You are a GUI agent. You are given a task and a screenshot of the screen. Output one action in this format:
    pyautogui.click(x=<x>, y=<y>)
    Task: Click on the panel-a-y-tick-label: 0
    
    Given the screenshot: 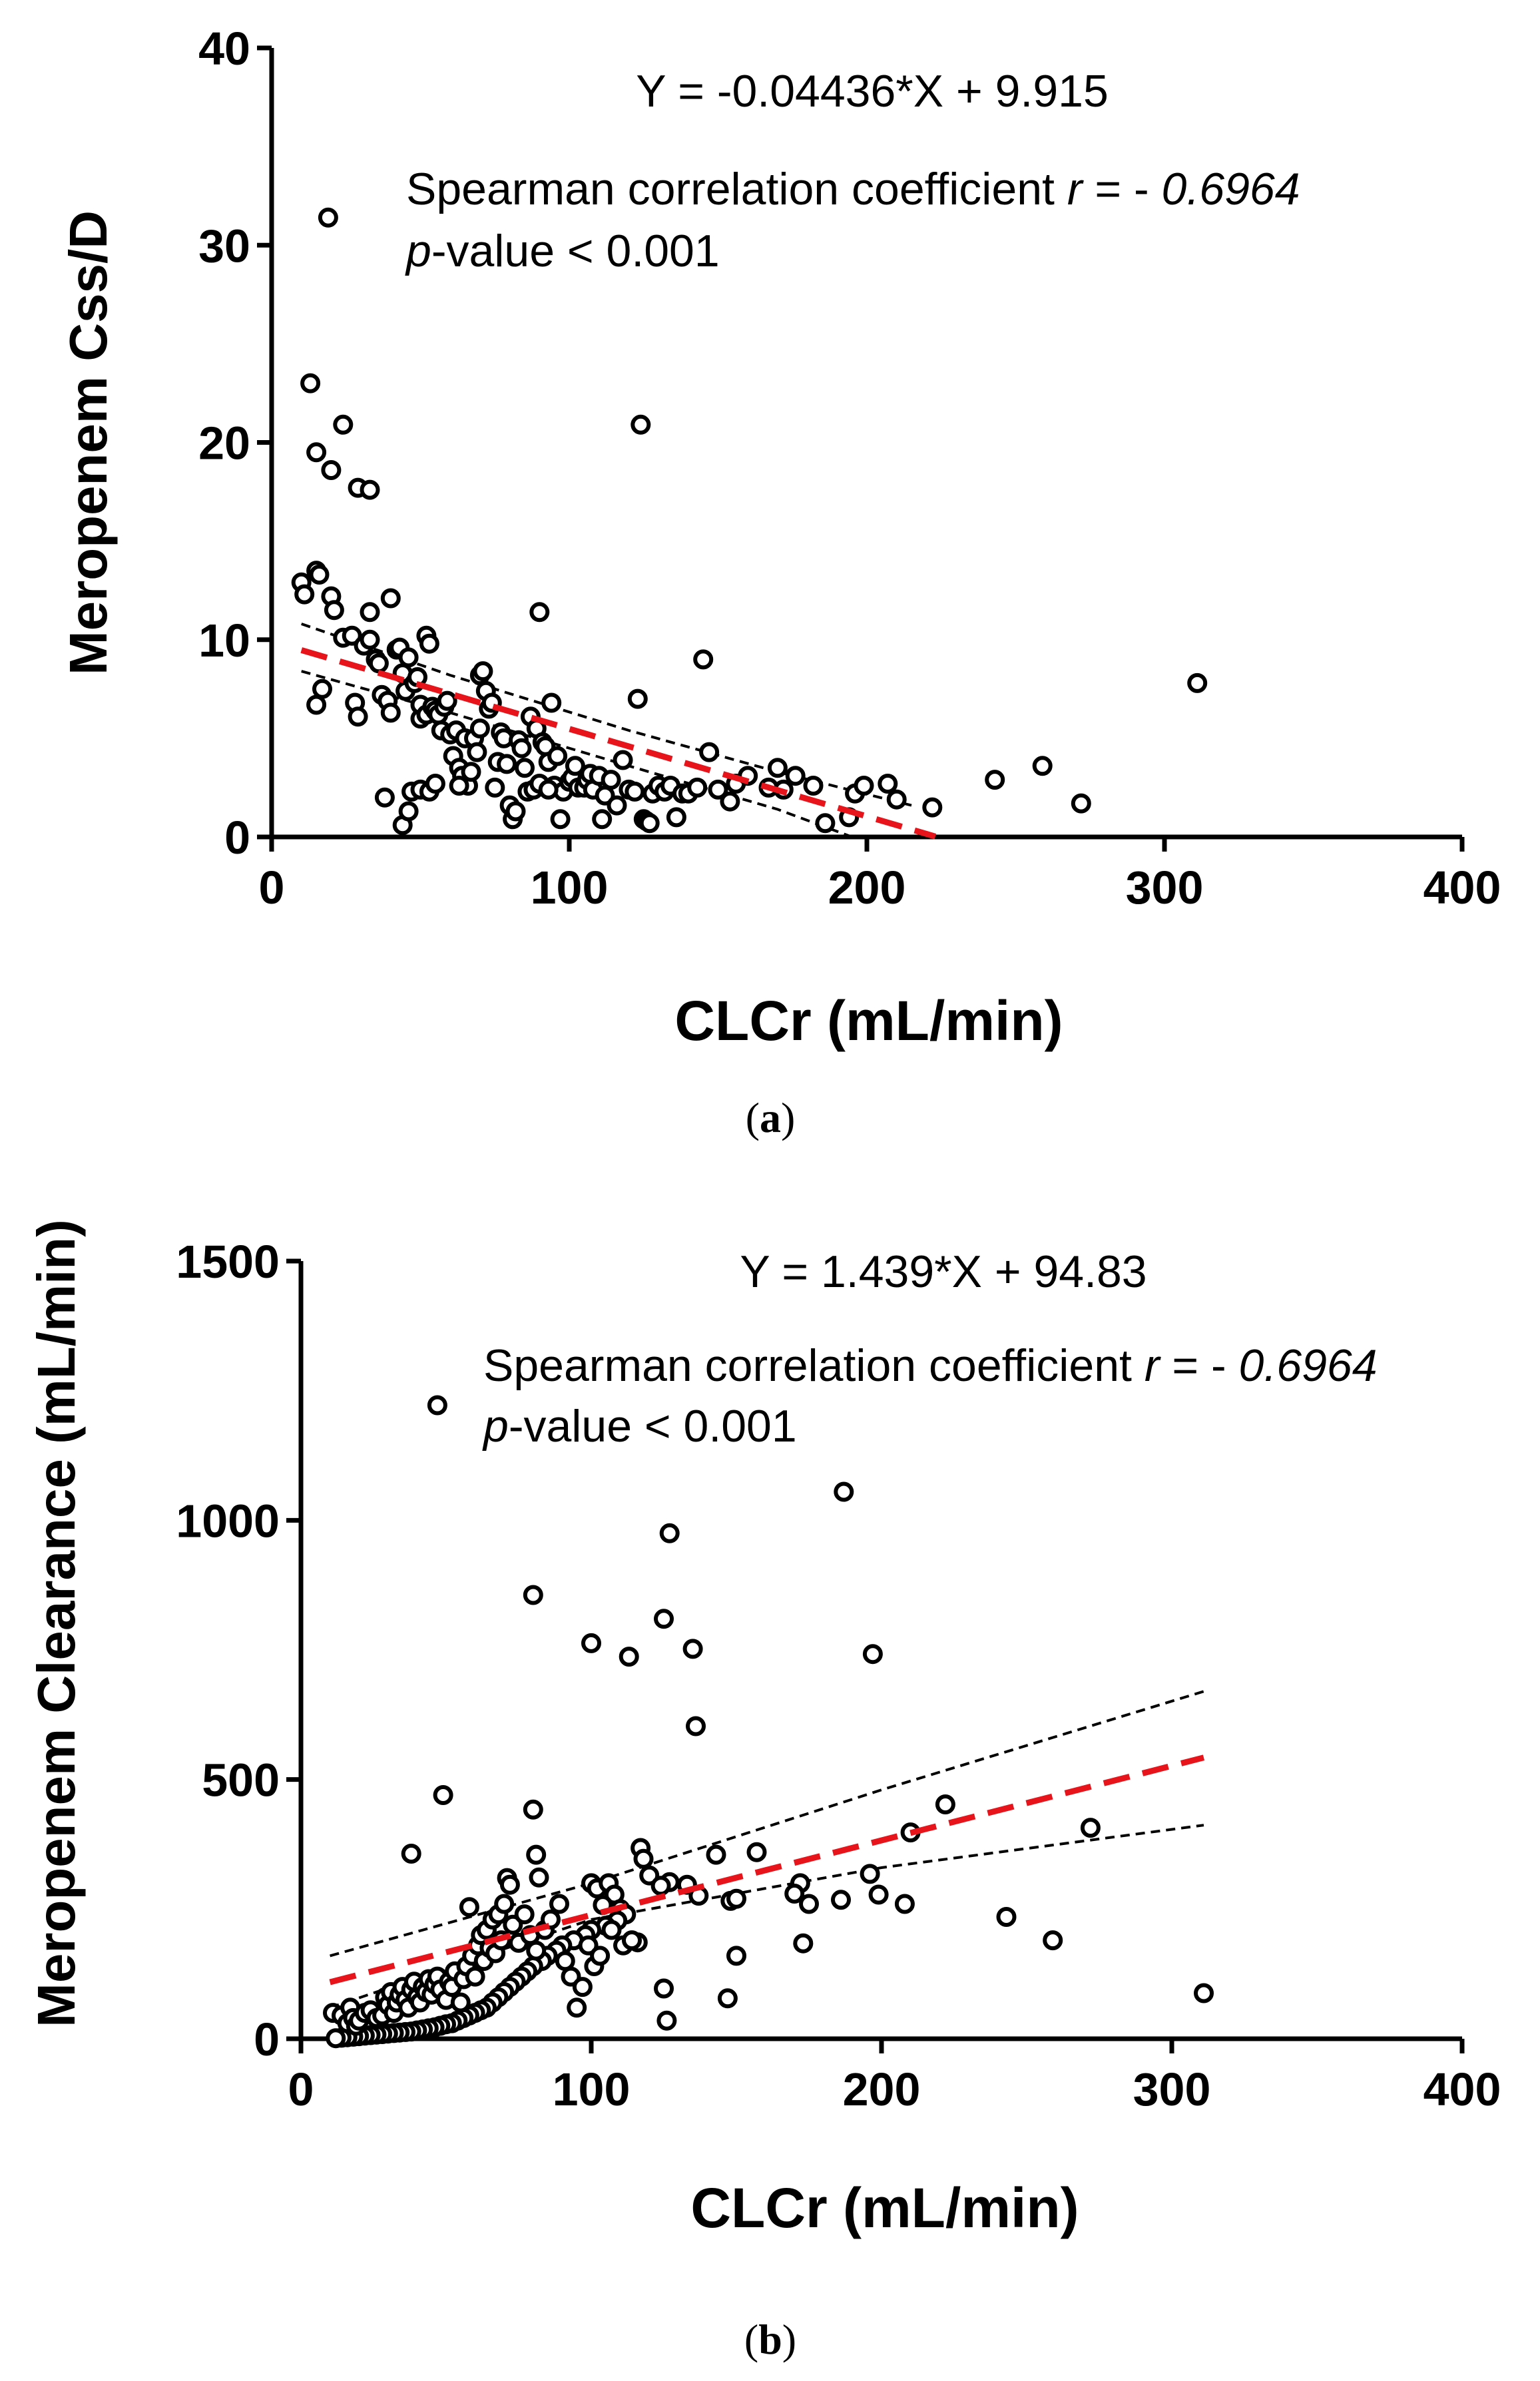 What is the action you would take?
    pyautogui.click(x=237, y=838)
    